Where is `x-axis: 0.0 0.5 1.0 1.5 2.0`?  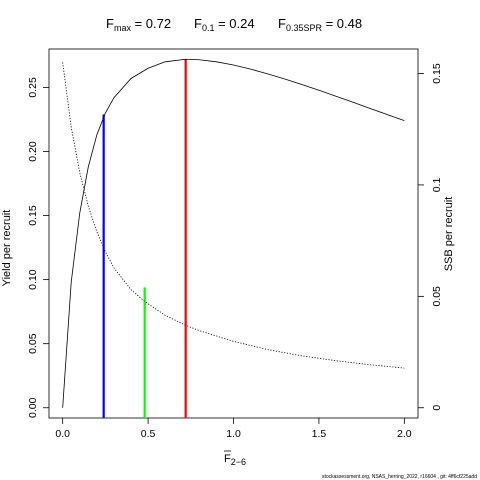 x-axis: 0.0 0.5 1.0 1.5 2.0 is located at coordinates (233, 429).